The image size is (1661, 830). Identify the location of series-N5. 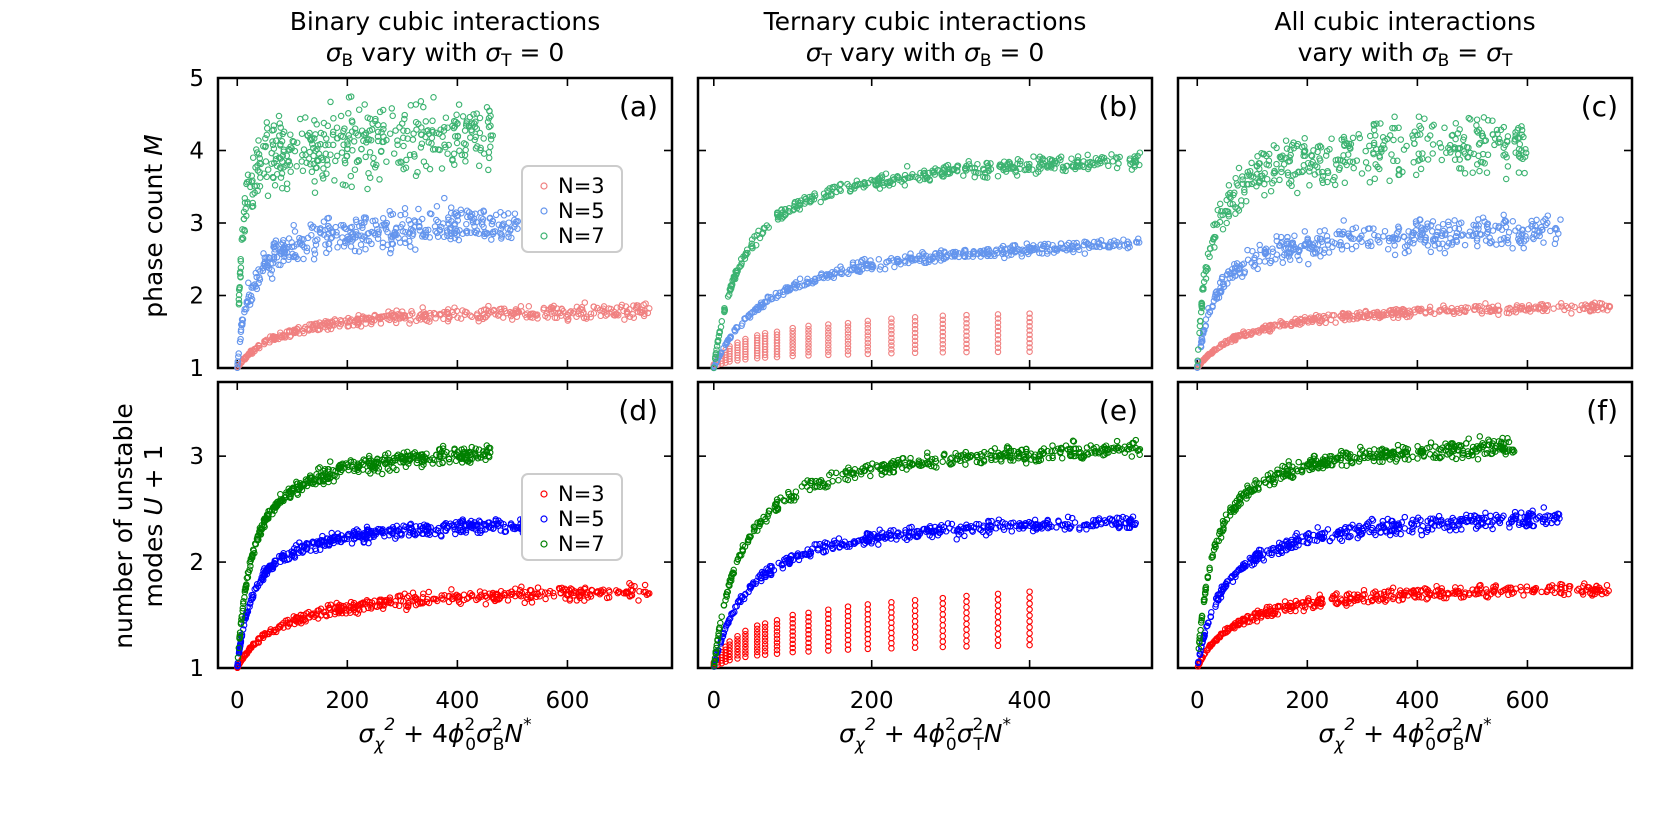
(382, 283).